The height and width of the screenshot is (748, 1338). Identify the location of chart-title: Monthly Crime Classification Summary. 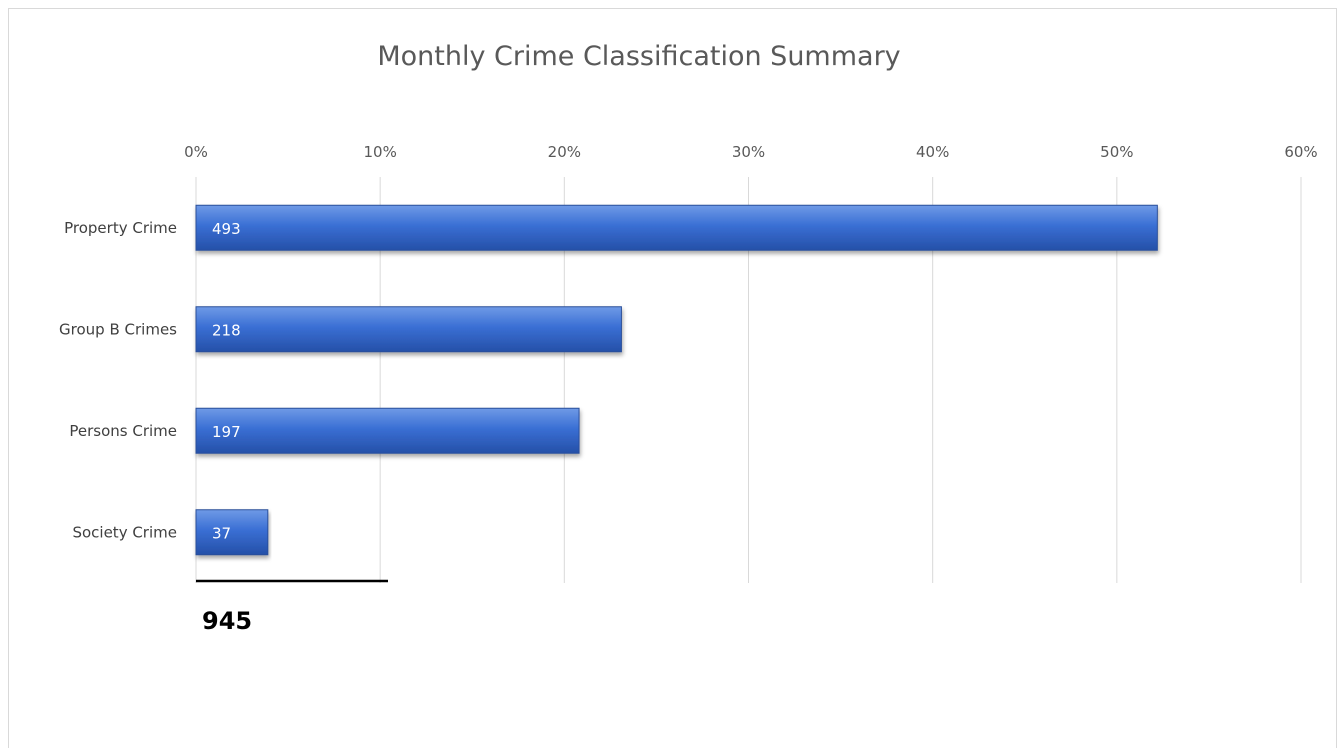
(638, 56).